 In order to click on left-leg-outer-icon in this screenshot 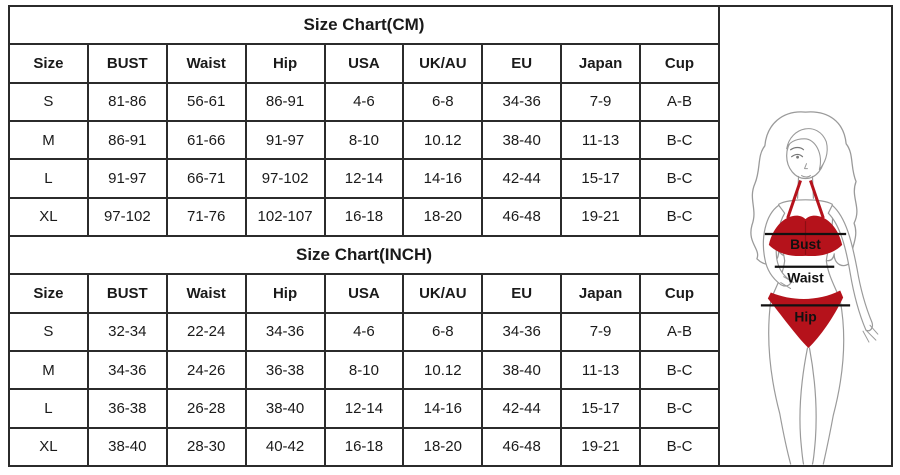, I will do `click(780, 382)`.